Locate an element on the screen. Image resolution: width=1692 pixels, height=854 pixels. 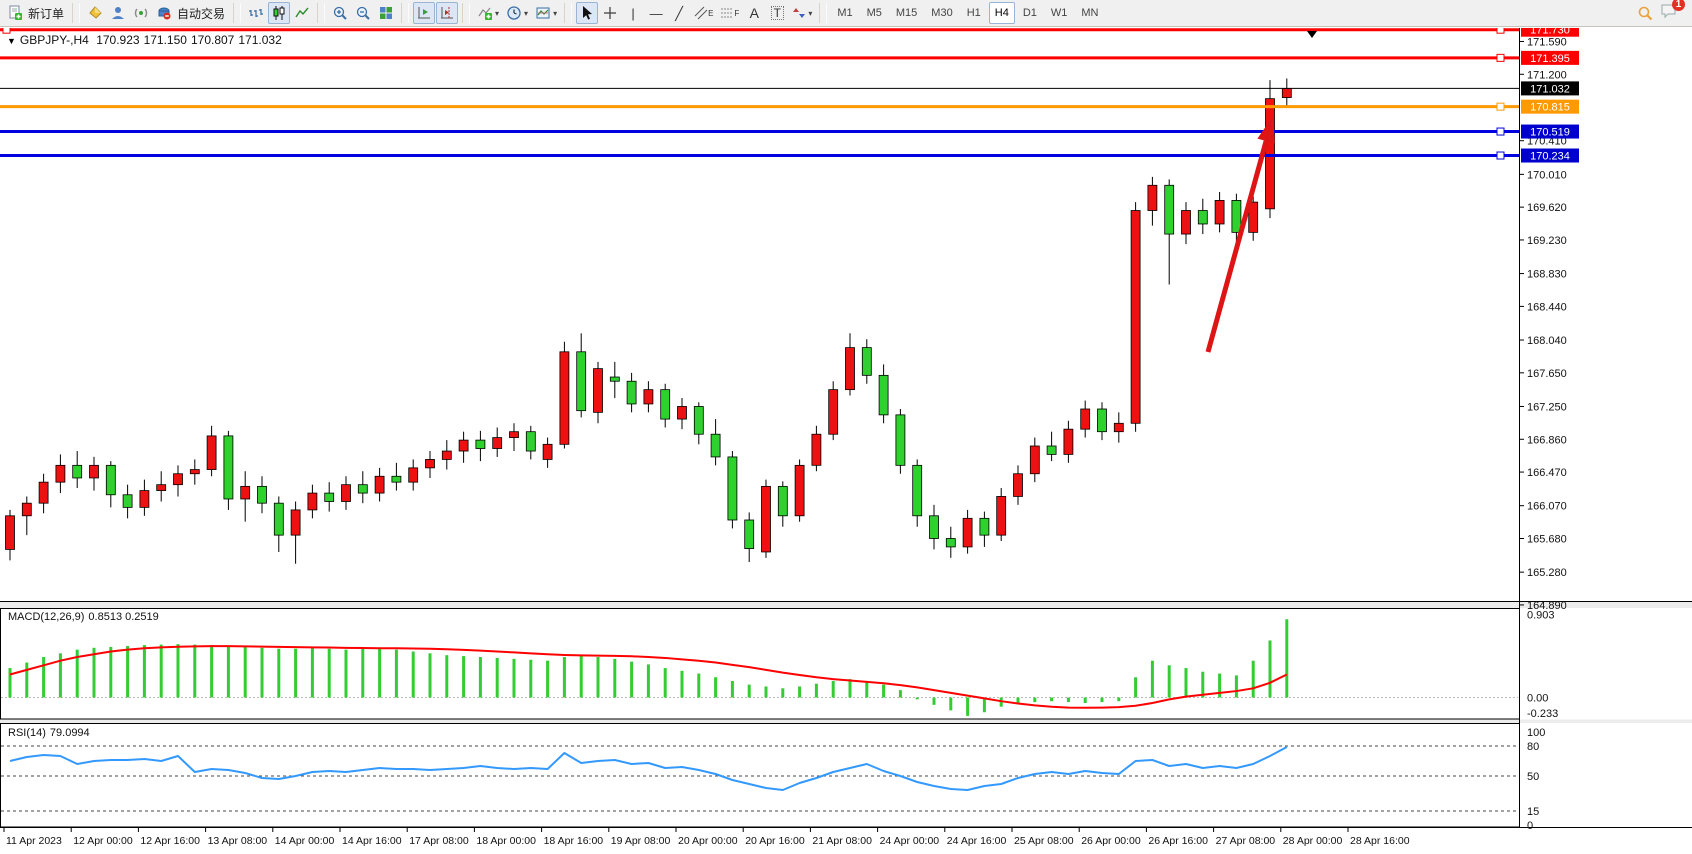
price-tick-label: 168.440 is located at coordinates (1547, 307).